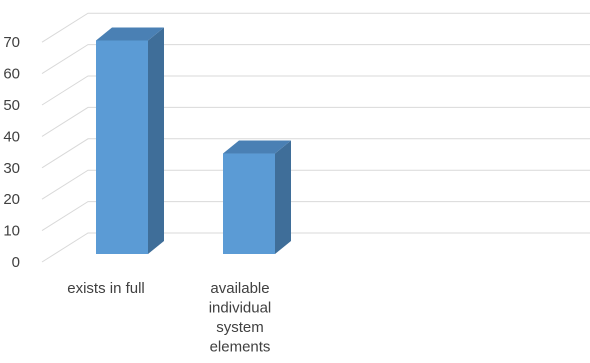 The width and height of the screenshot is (590, 363). What do you see at coordinates (11, 42) in the screenshot?
I see `y-tick-label: 70` at bounding box center [11, 42].